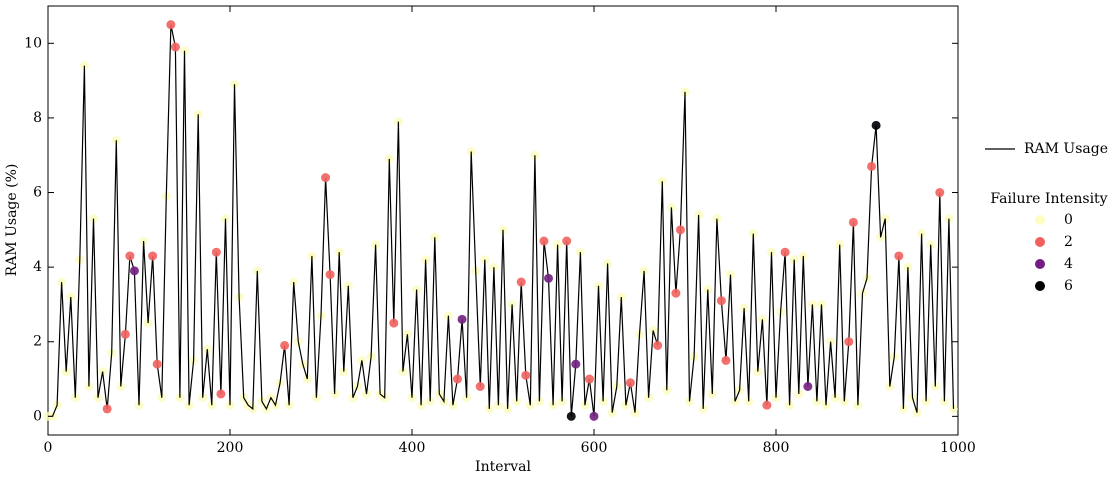  I want to click on y-tick-label: 4, so click(37, 267).